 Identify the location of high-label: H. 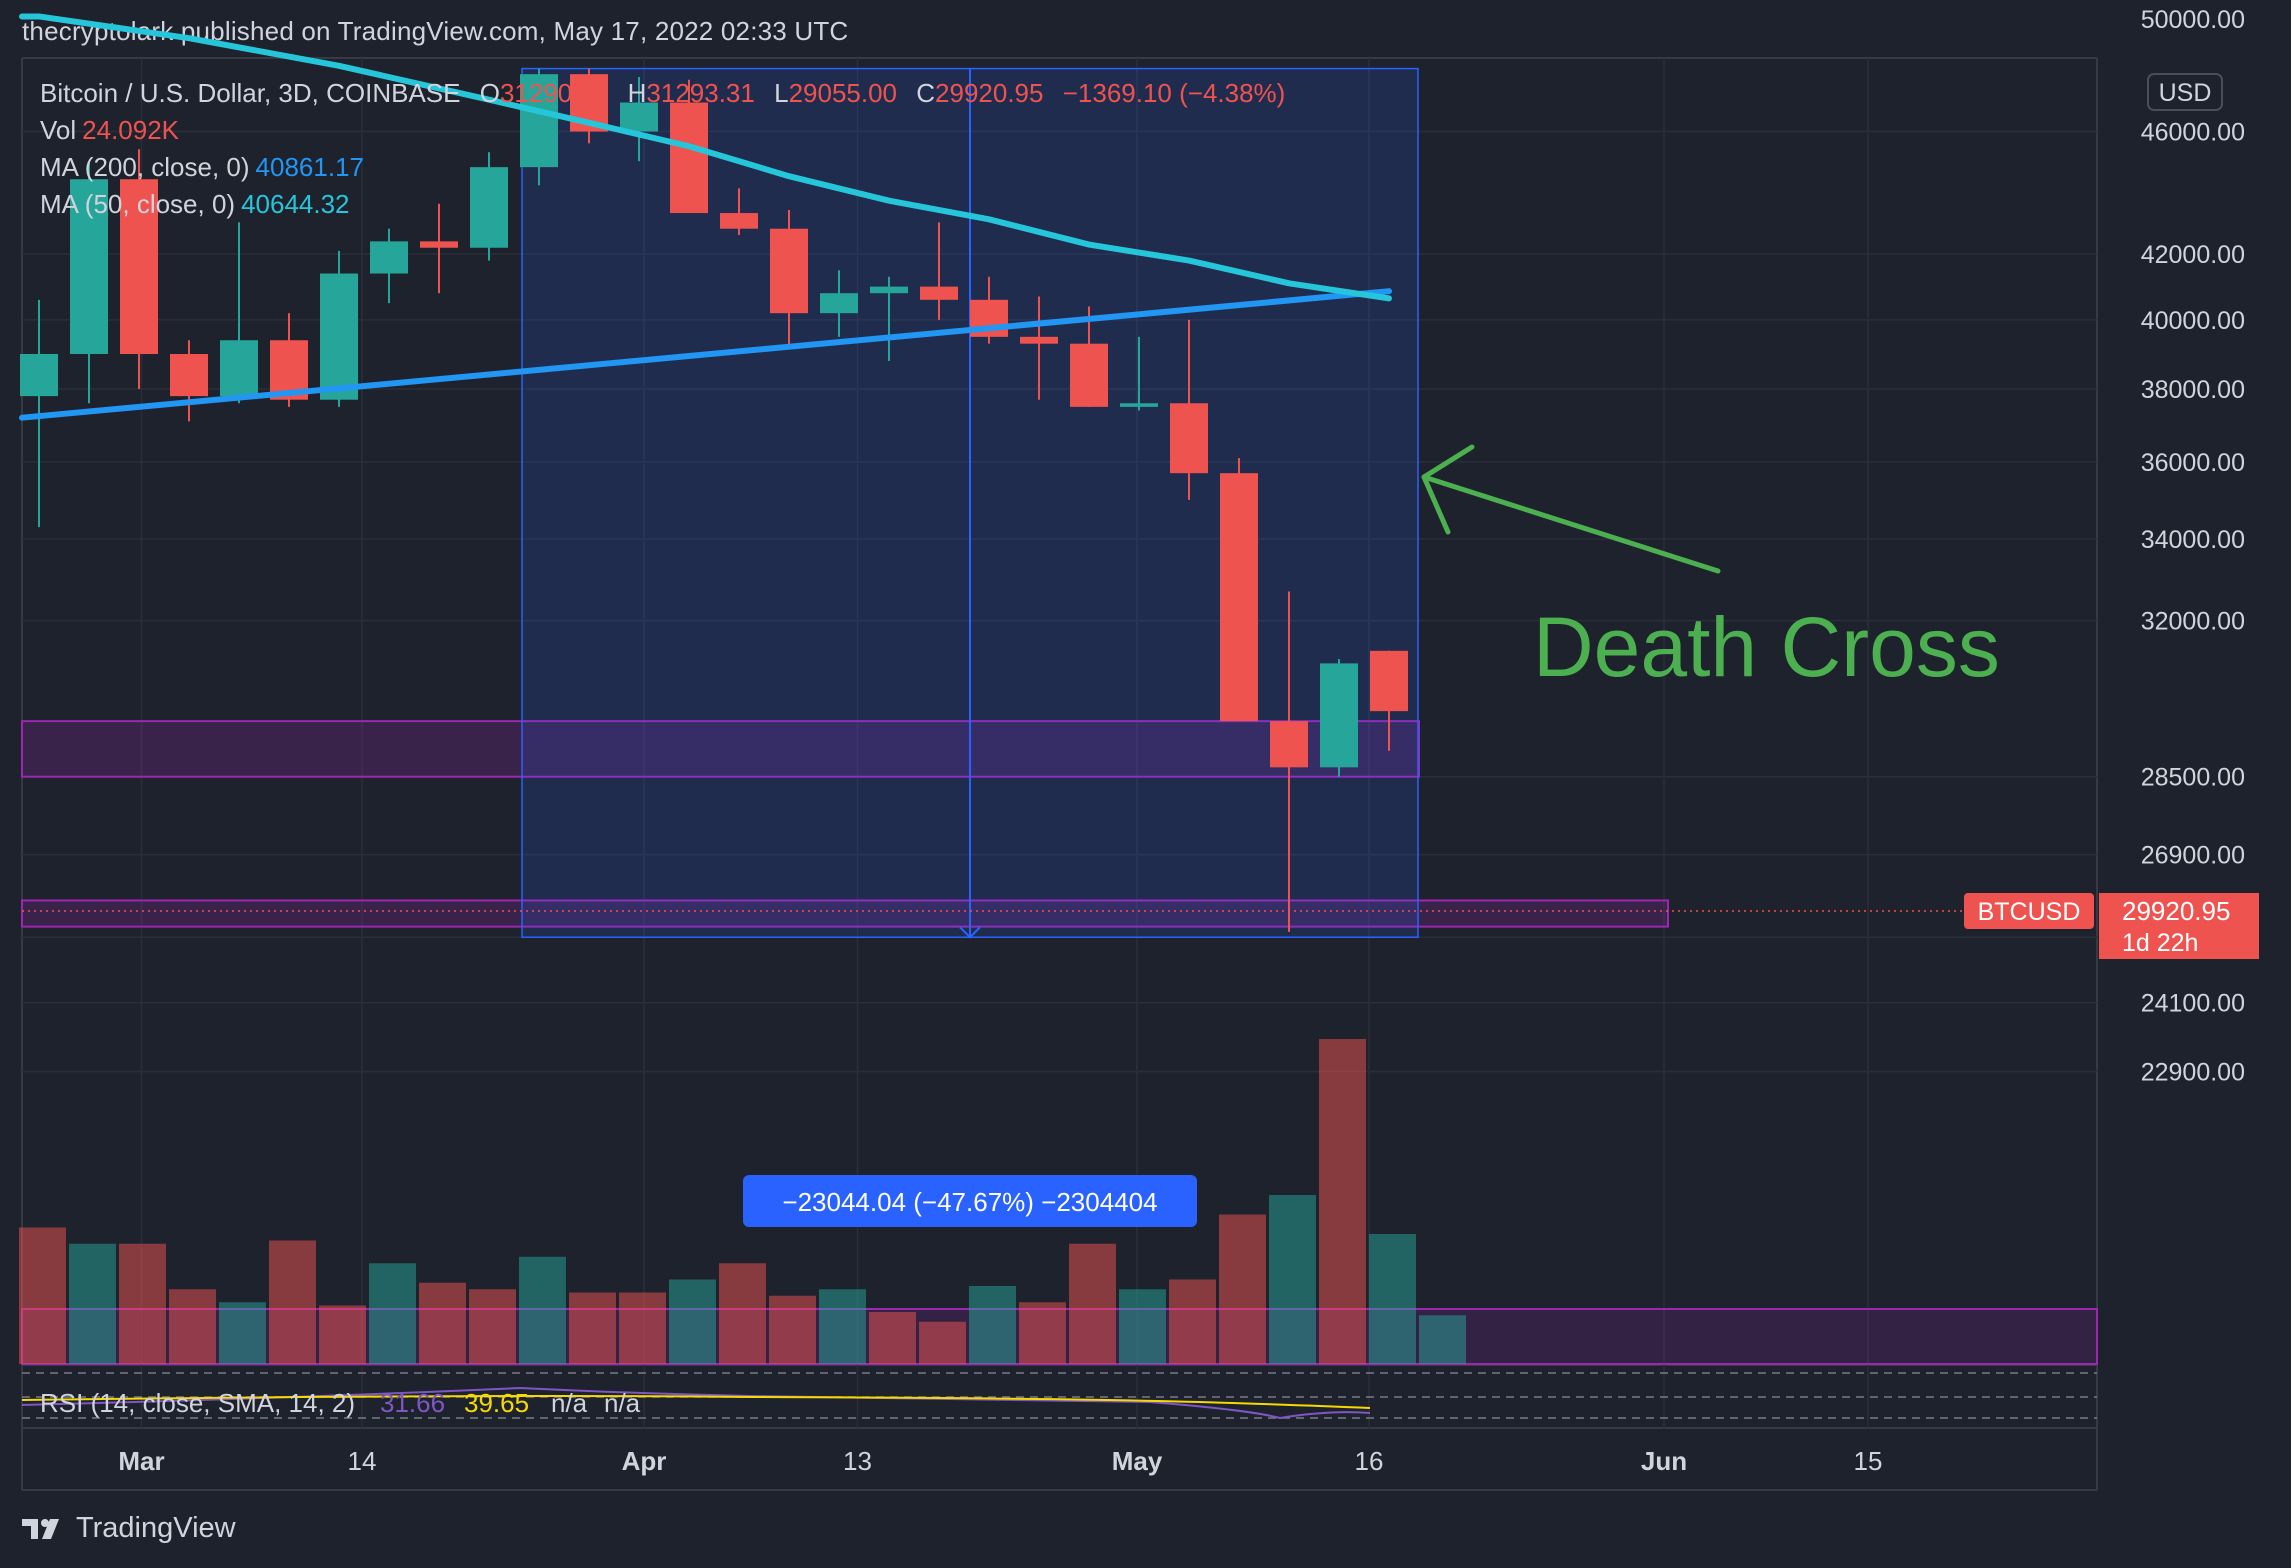
(637, 93).